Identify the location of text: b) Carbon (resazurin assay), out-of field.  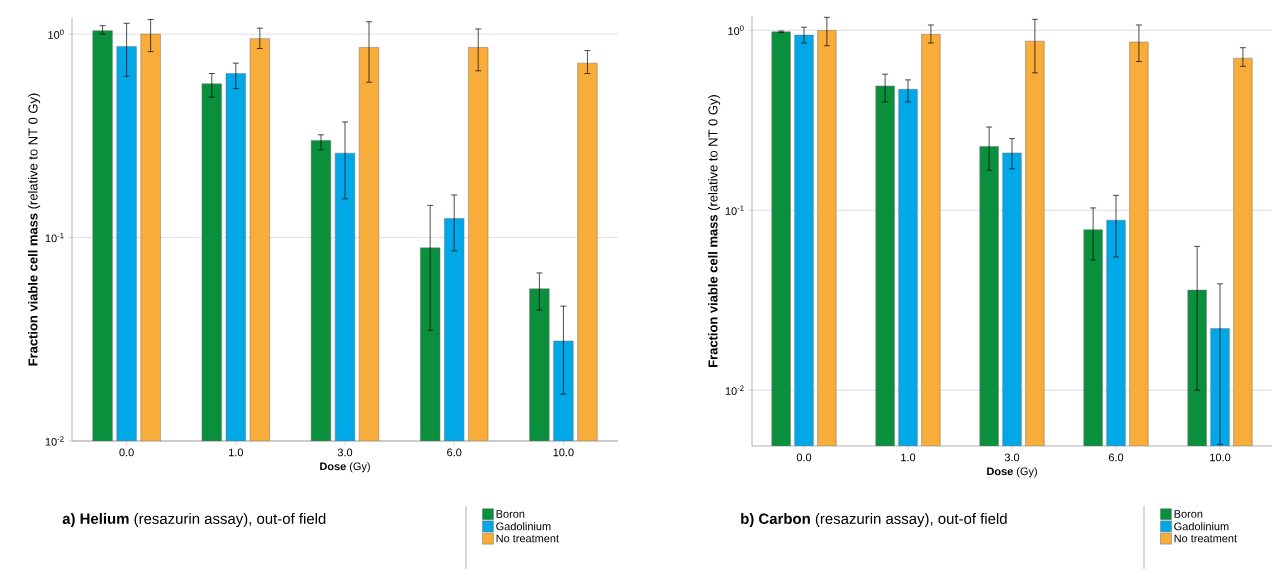
(874, 520).